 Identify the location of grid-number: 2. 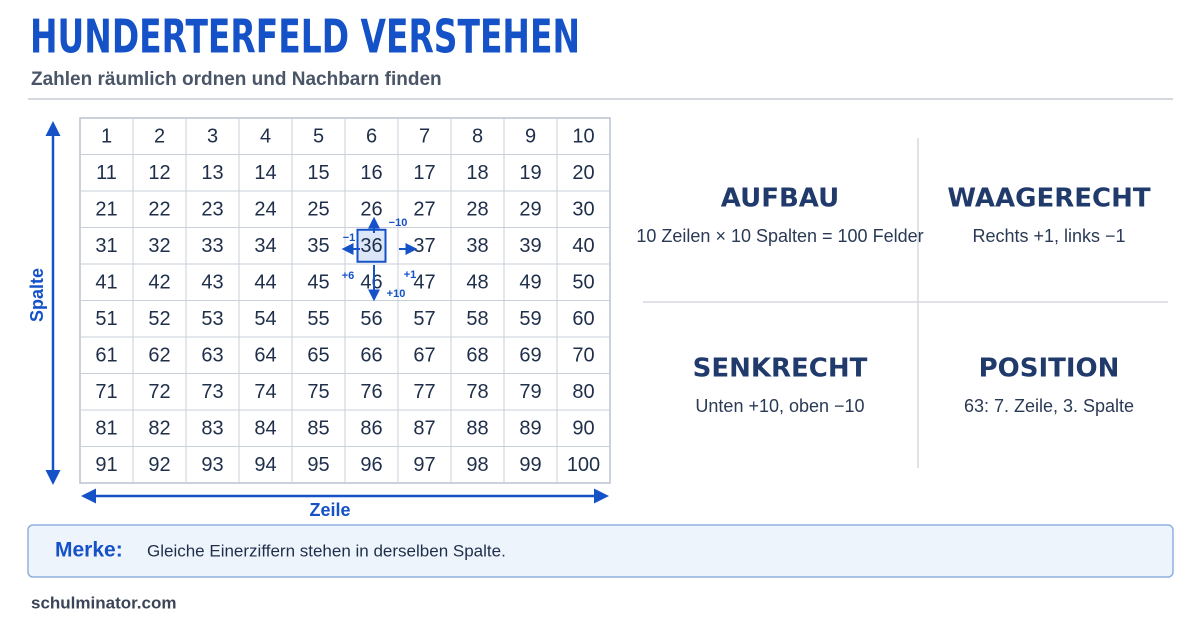
(159, 137).